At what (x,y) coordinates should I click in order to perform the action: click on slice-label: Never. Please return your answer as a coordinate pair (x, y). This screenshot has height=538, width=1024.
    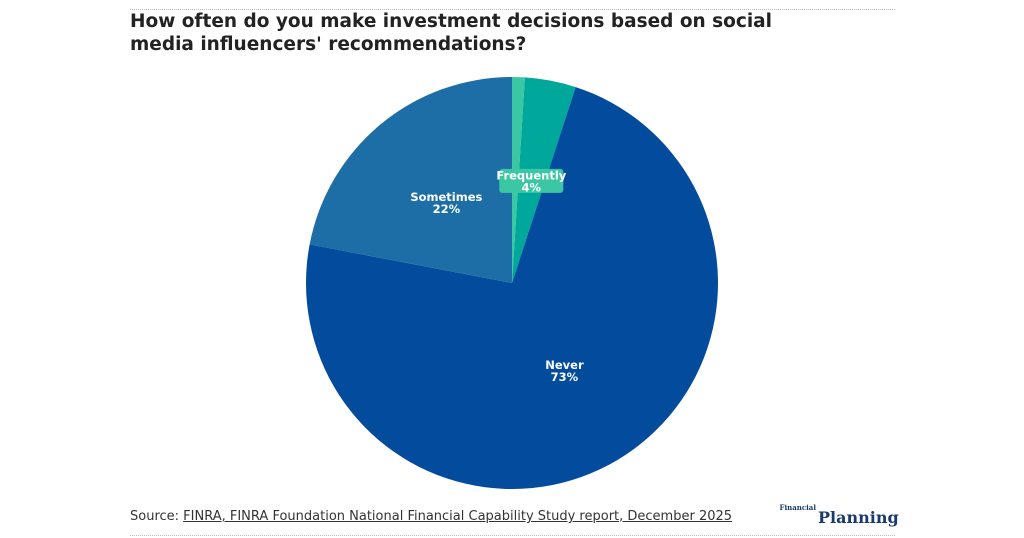
    Looking at the image, I should click on (564, 365).